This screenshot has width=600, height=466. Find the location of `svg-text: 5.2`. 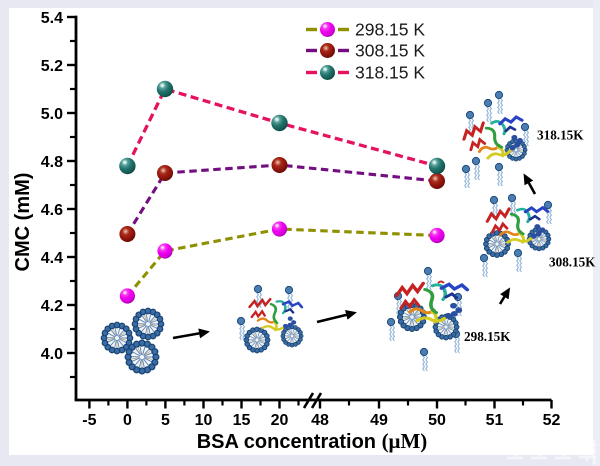

svg-text: 5.2 is located at coordinates (52, 66).